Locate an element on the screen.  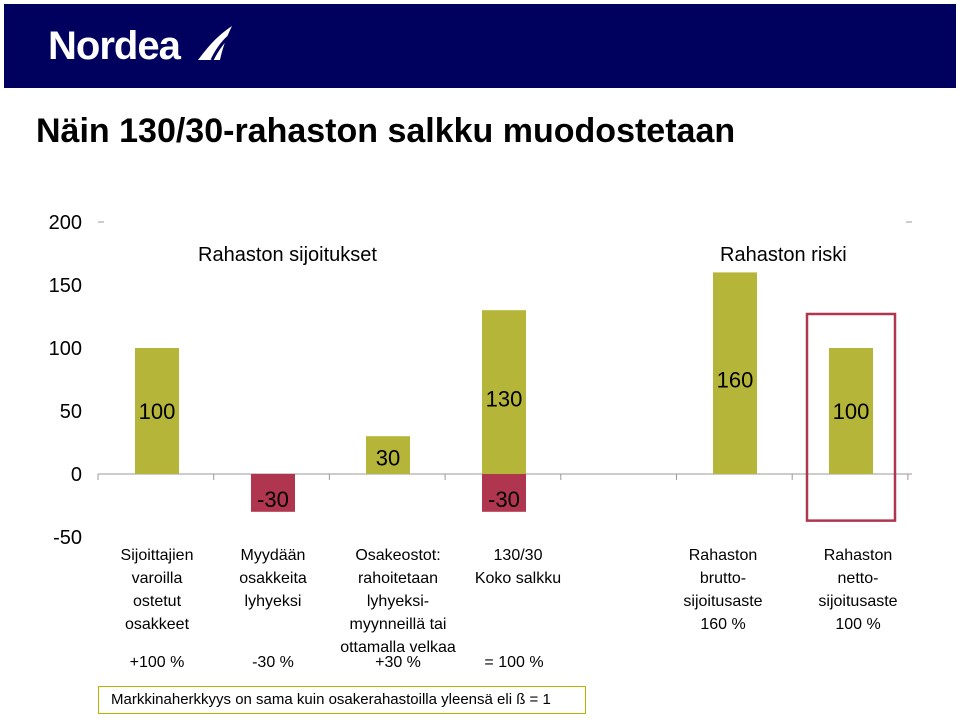
category-label: Rahaston brutto-sijoitusaste 160 % is located at coordinates (723, 590).